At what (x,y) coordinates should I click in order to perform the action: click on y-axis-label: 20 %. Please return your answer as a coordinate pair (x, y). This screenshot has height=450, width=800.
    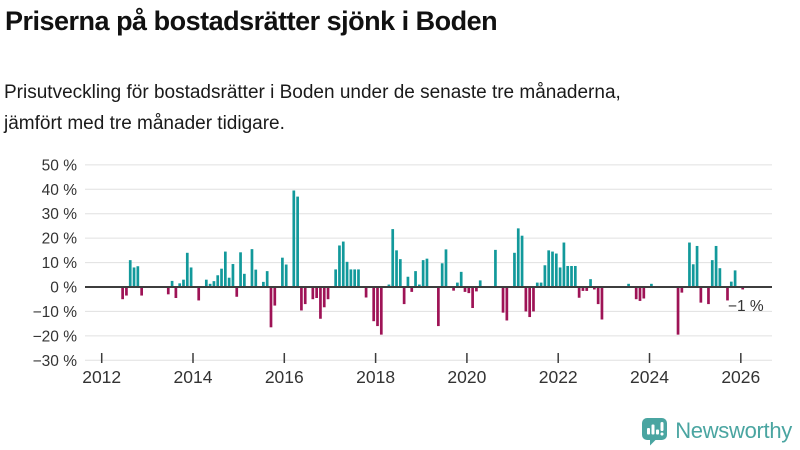
    Looking at the image, I should click on (60, 239).